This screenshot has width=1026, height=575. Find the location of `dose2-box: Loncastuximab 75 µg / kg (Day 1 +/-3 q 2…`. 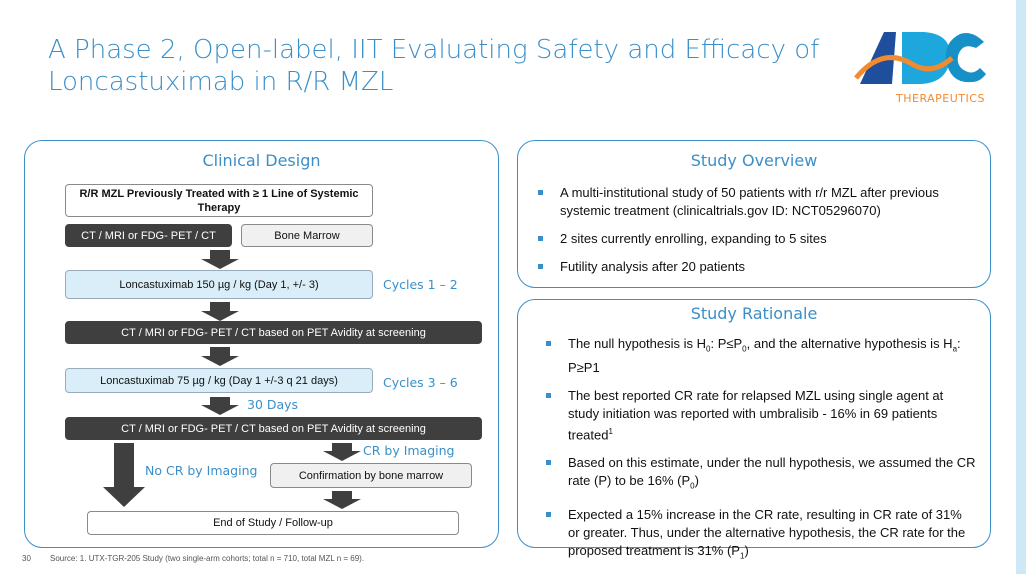

dose2-box: Loncastuximab 75 µg / kg (Day 1 +/-3 q 2… is located at coordinates (219, 380).